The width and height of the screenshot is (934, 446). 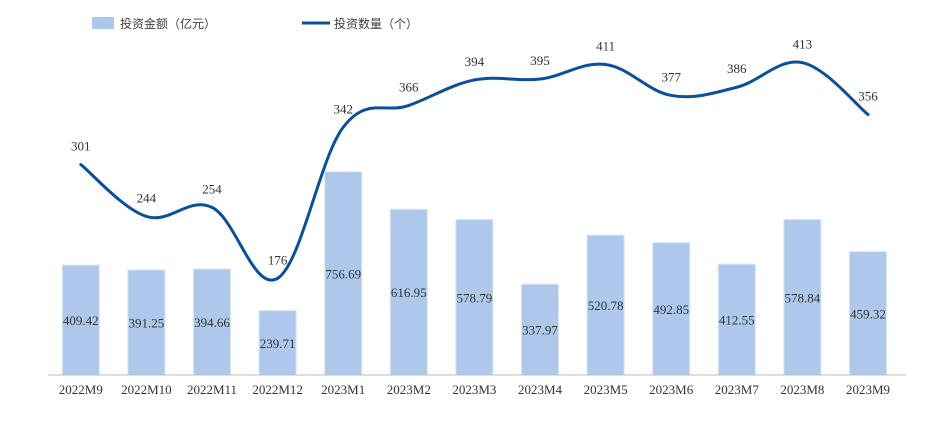 I want to click on bar-value-label: 578.79, so click(x=475, y=297).